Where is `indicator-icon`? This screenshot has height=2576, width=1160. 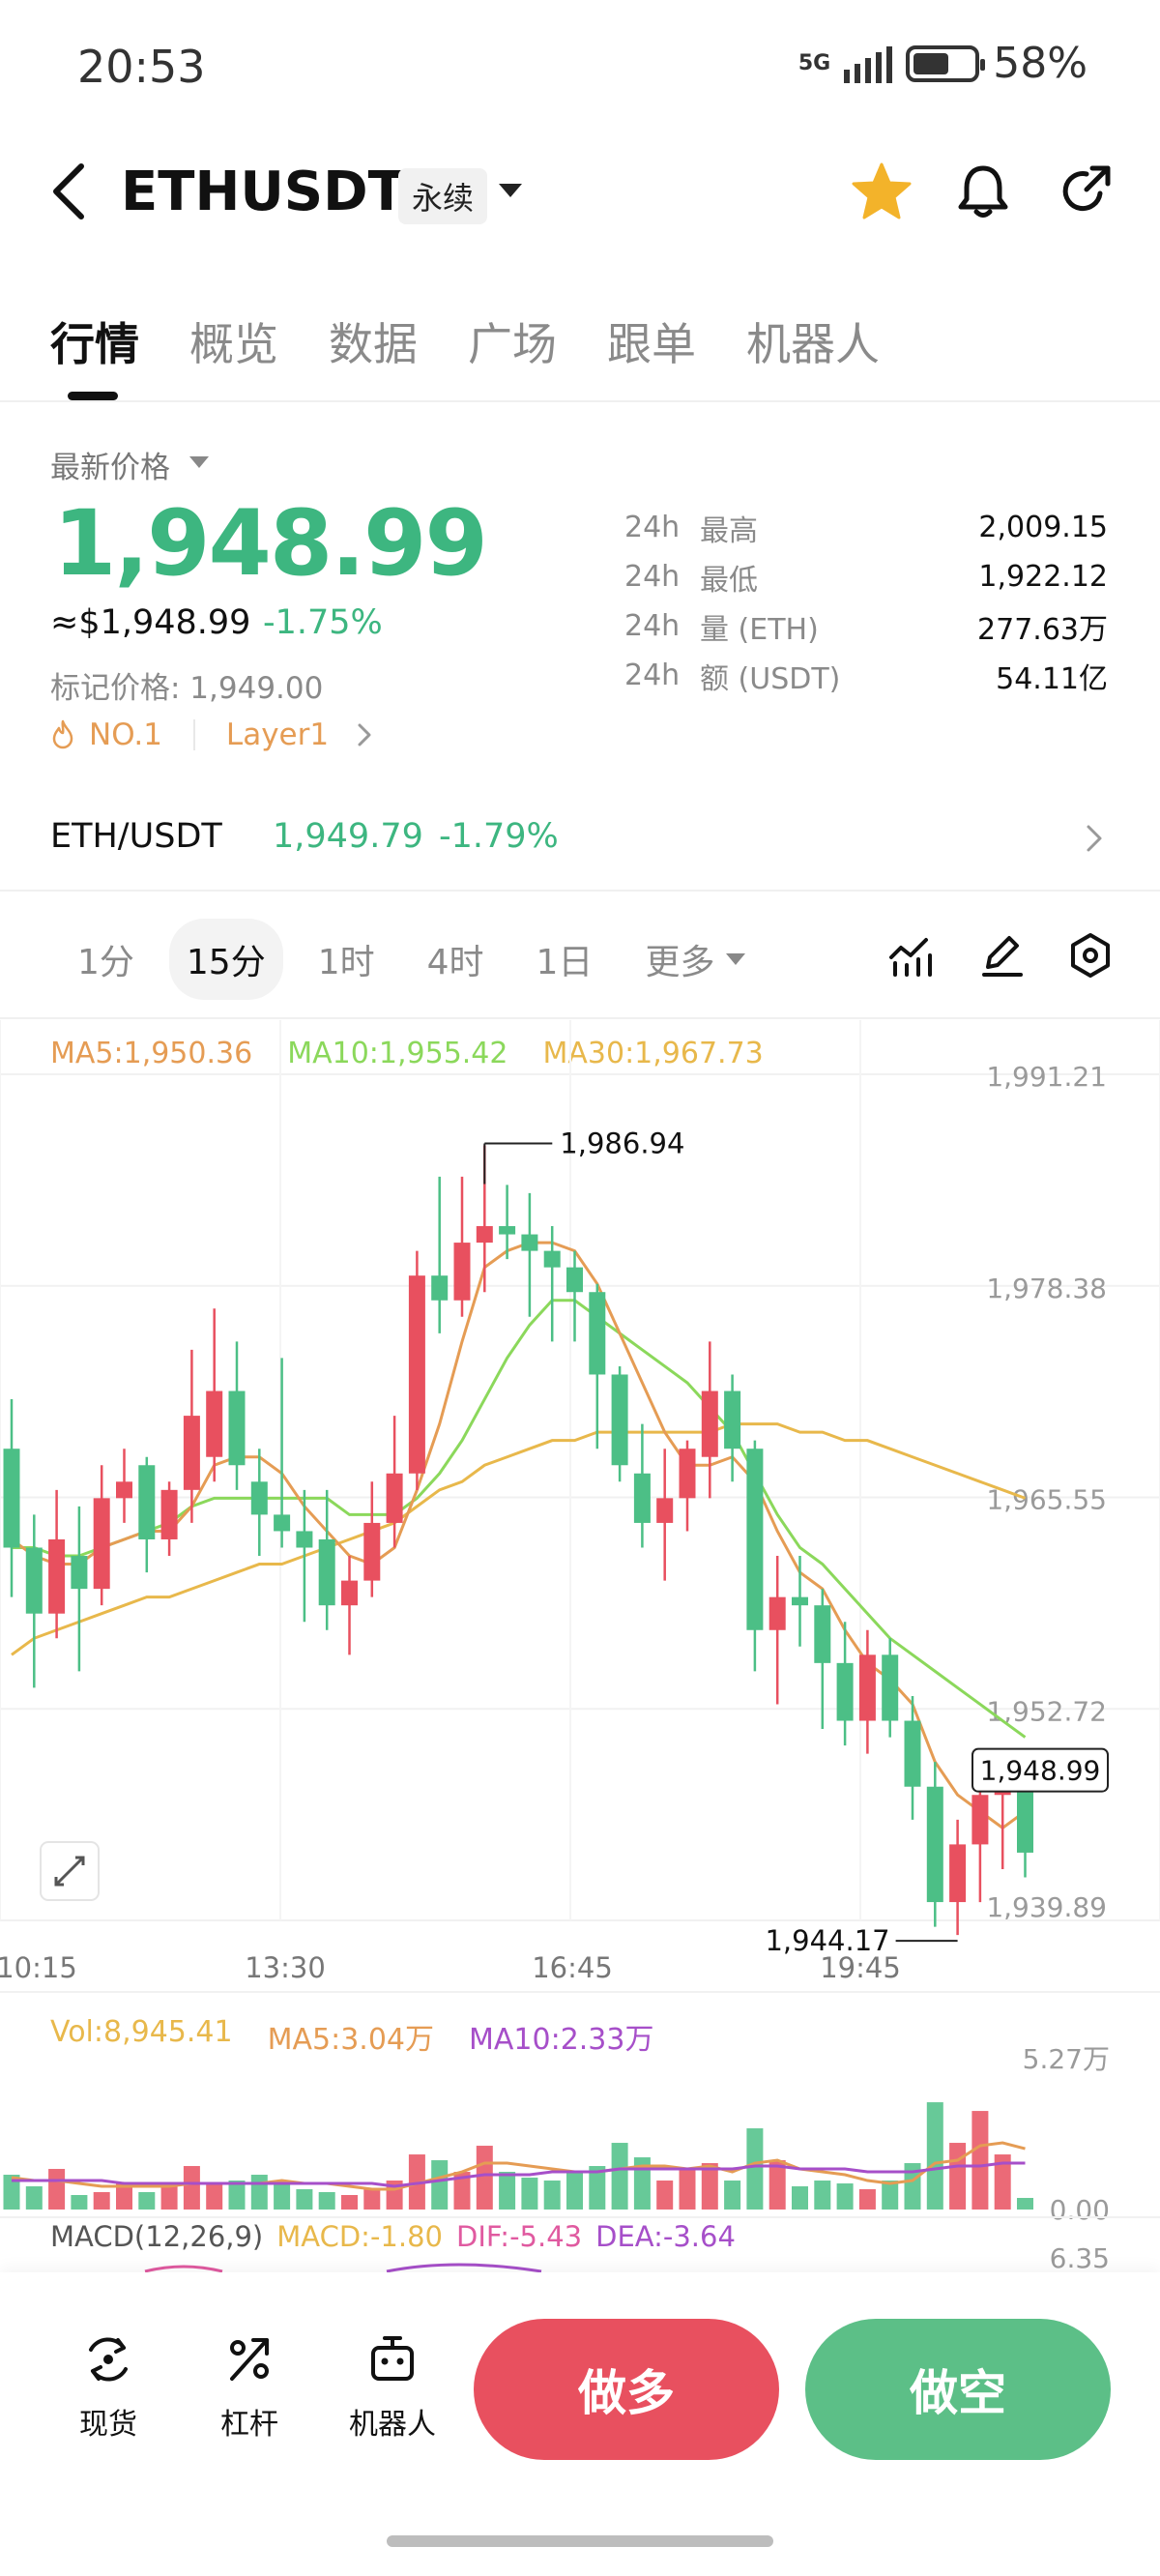
indicator-icon is located at coordinates (911, 955).